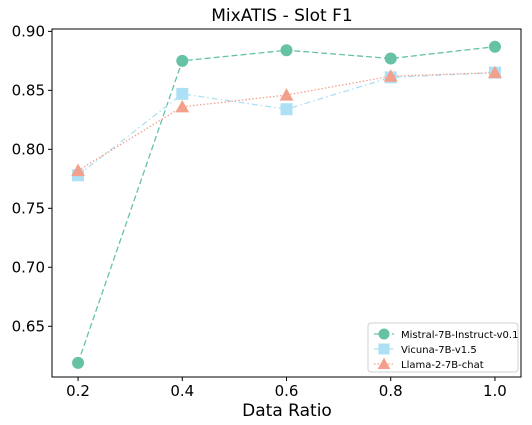 This screenshot has width=532, height=425. I want to click on x-tick-label: 1.0, so click(495, 391).